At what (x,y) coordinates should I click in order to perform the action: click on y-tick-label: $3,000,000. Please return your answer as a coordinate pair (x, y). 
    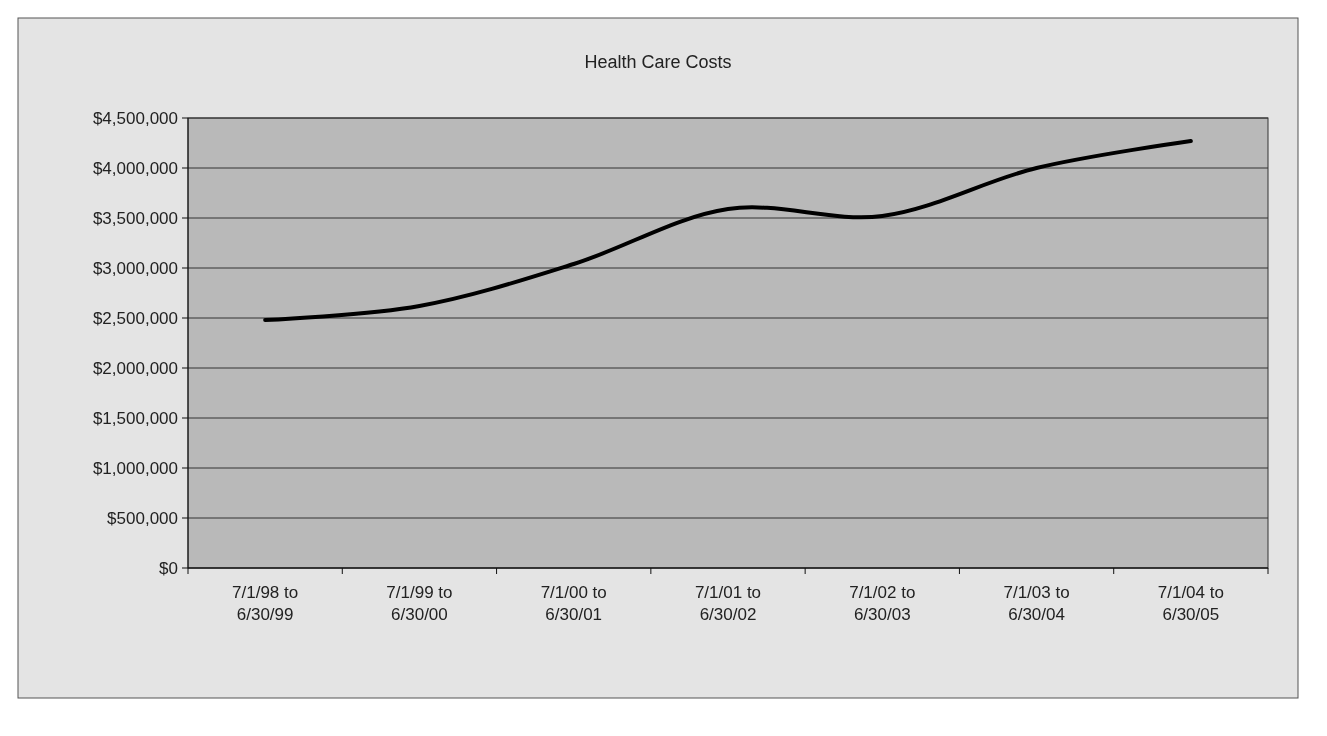
    Looking at the image, I should click on (135, 268).